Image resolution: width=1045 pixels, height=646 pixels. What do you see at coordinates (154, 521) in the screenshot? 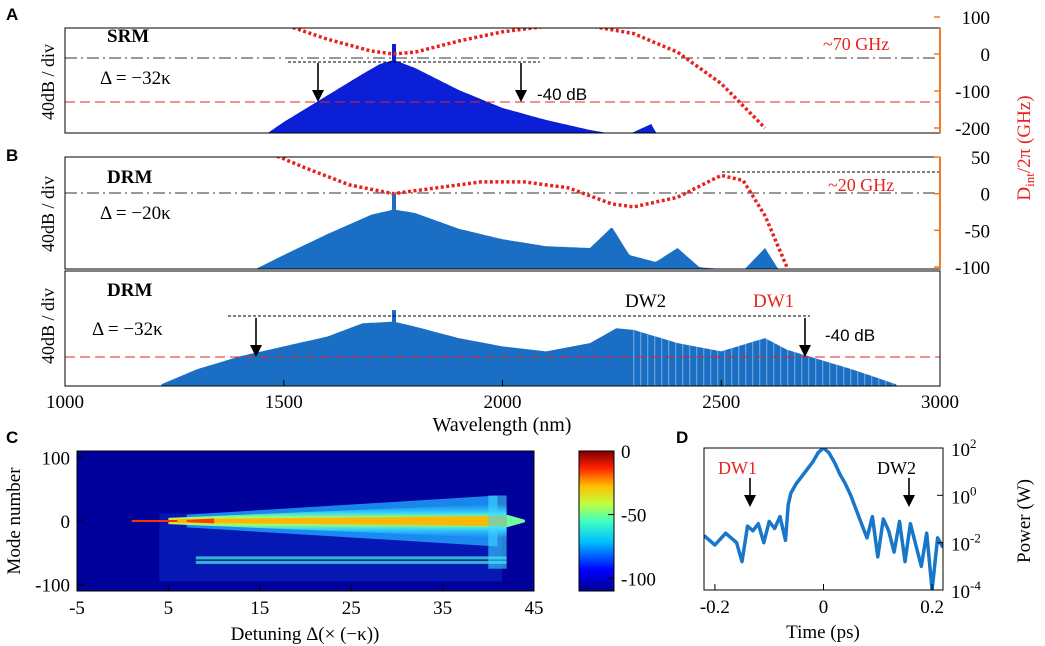
I see `heatmap-pump-streak` at bounding box center [154, 521].